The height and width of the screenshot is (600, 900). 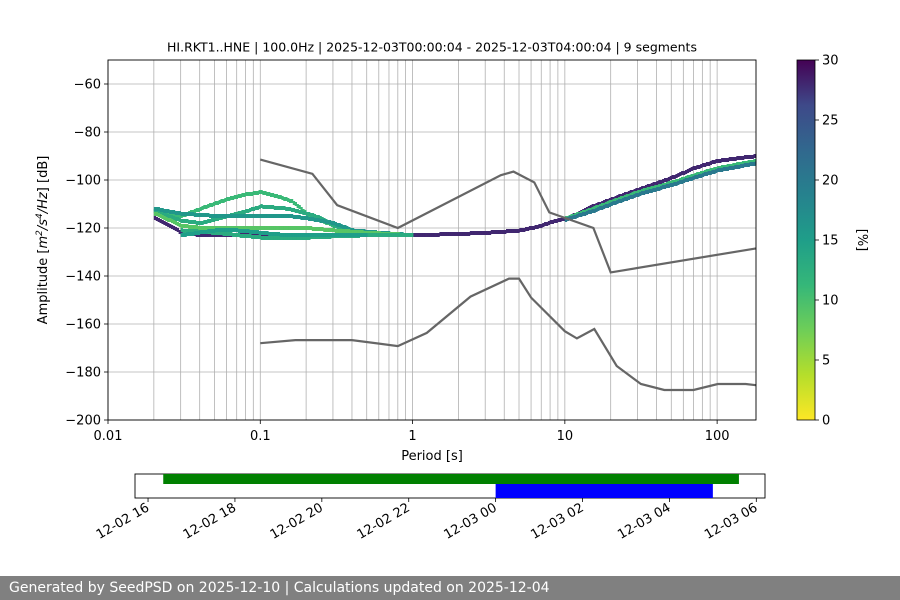 What do you see at coordinates (83, 229) in the screenshot?
I see `y-tick-label: −120` at bounding box center [83, 229].